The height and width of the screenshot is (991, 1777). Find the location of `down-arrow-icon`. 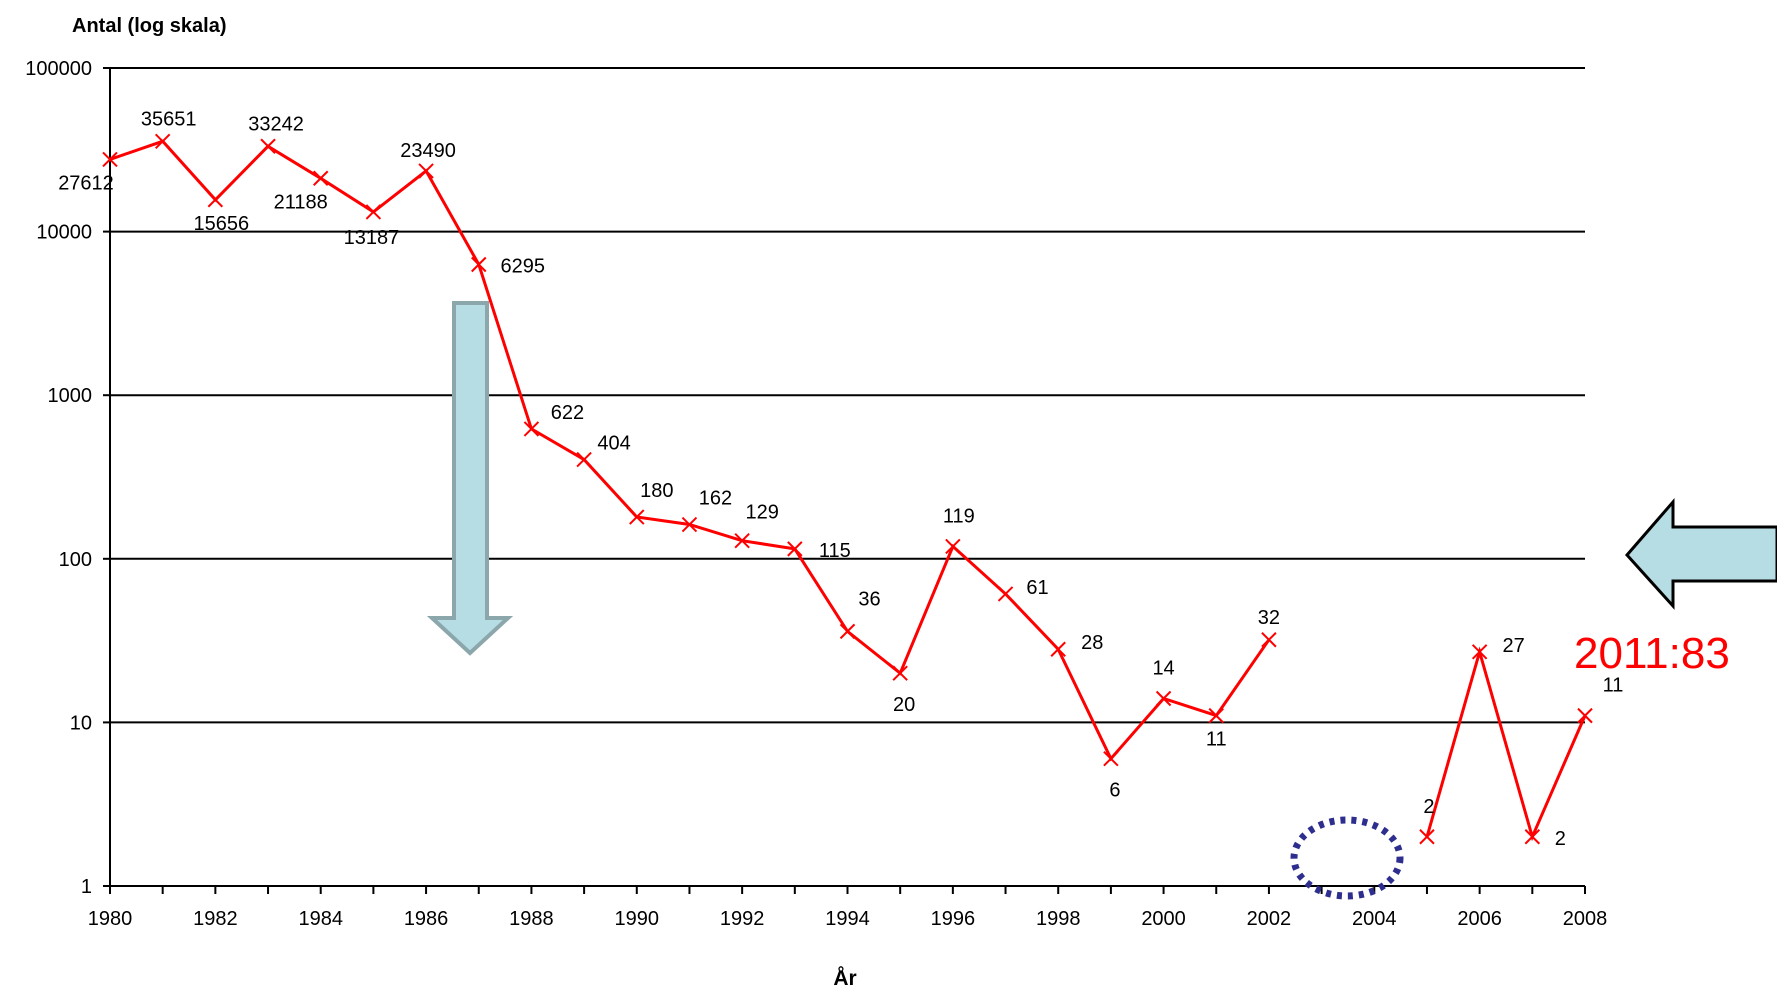

down-arrow-icon is located at coordinates (470, 478).